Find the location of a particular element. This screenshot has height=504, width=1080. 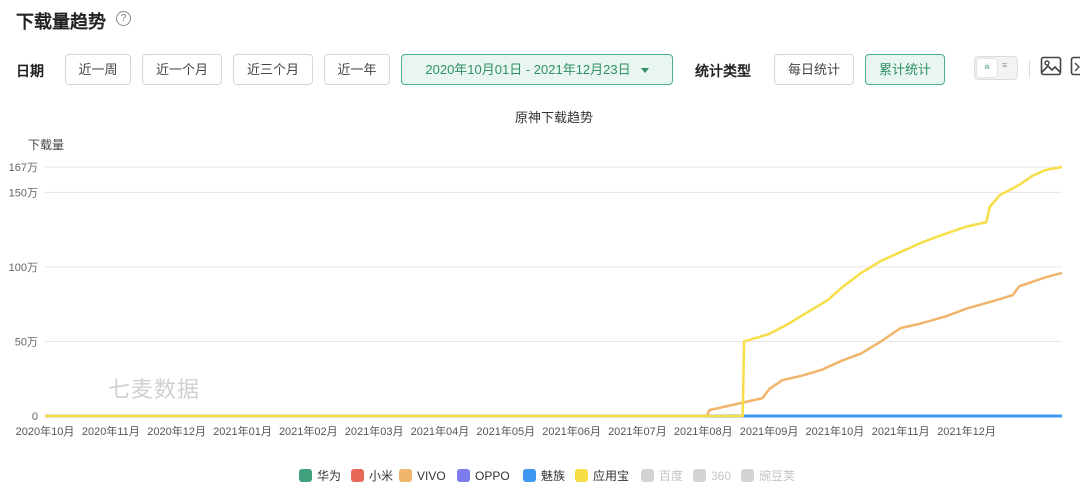

legend-label: VIVO is located at coordinates (431, 476).